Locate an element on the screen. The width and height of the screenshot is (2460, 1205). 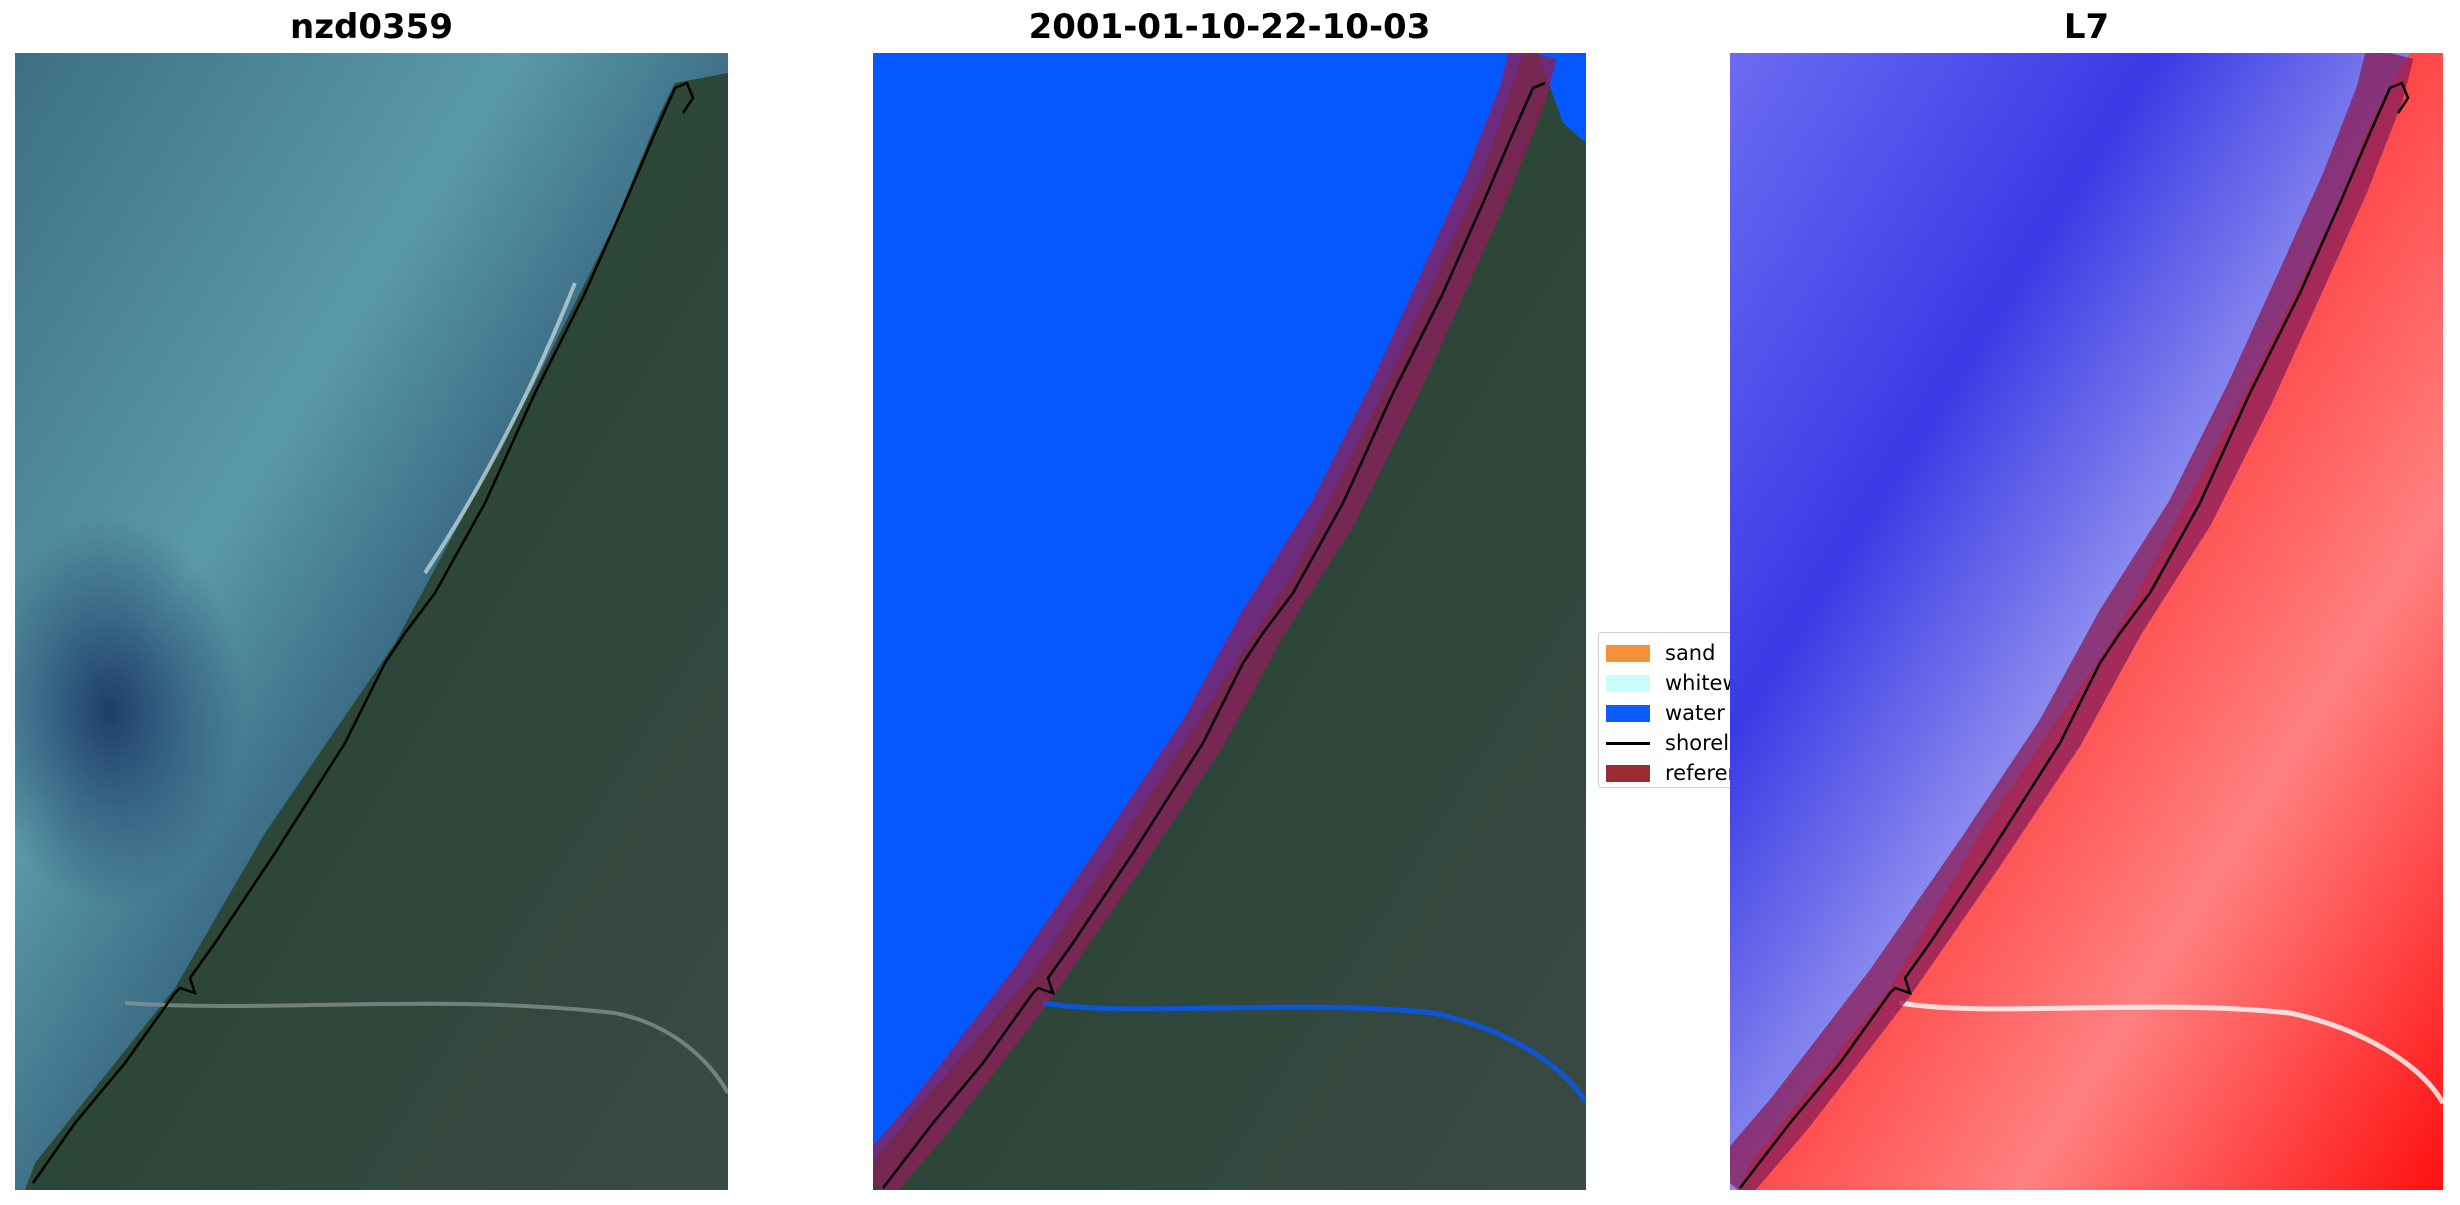
sand-swatch is located at coordinates (1628, 653).